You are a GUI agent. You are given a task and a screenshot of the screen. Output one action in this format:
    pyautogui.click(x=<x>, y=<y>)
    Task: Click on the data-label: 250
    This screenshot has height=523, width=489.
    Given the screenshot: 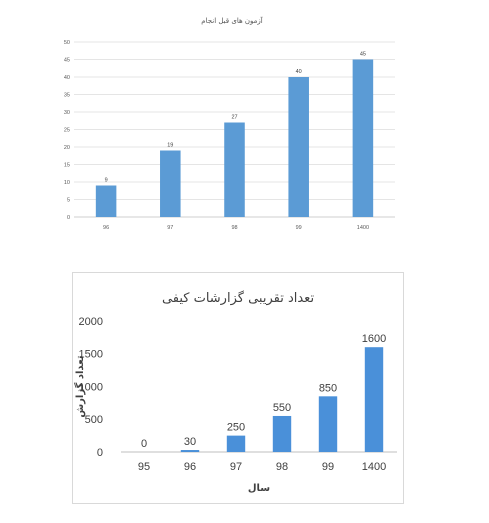 What is the action you would take?
    pyautogui.click(x=236, y=428)
    